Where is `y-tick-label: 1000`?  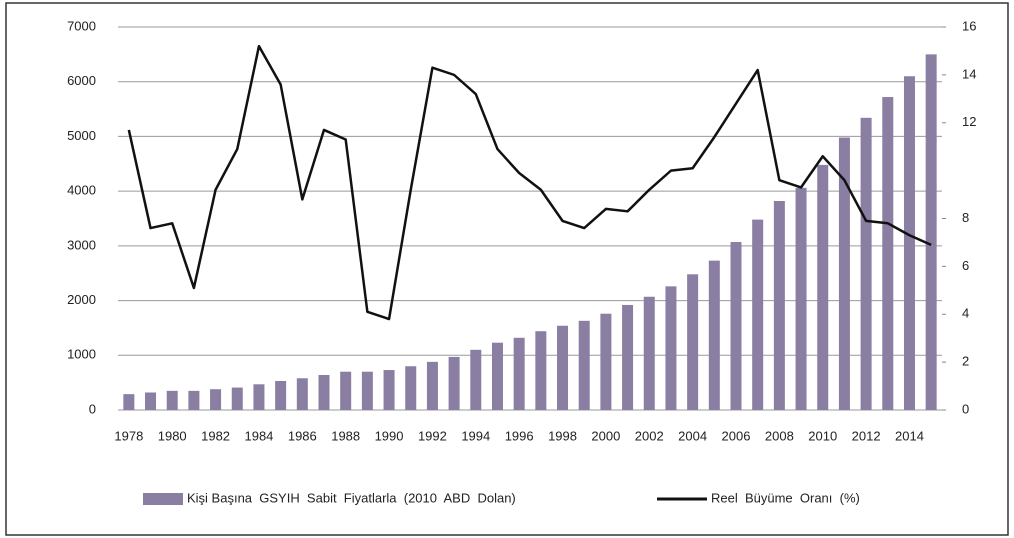 y-tick-label: 1000 is located at coordinates (81, 354).